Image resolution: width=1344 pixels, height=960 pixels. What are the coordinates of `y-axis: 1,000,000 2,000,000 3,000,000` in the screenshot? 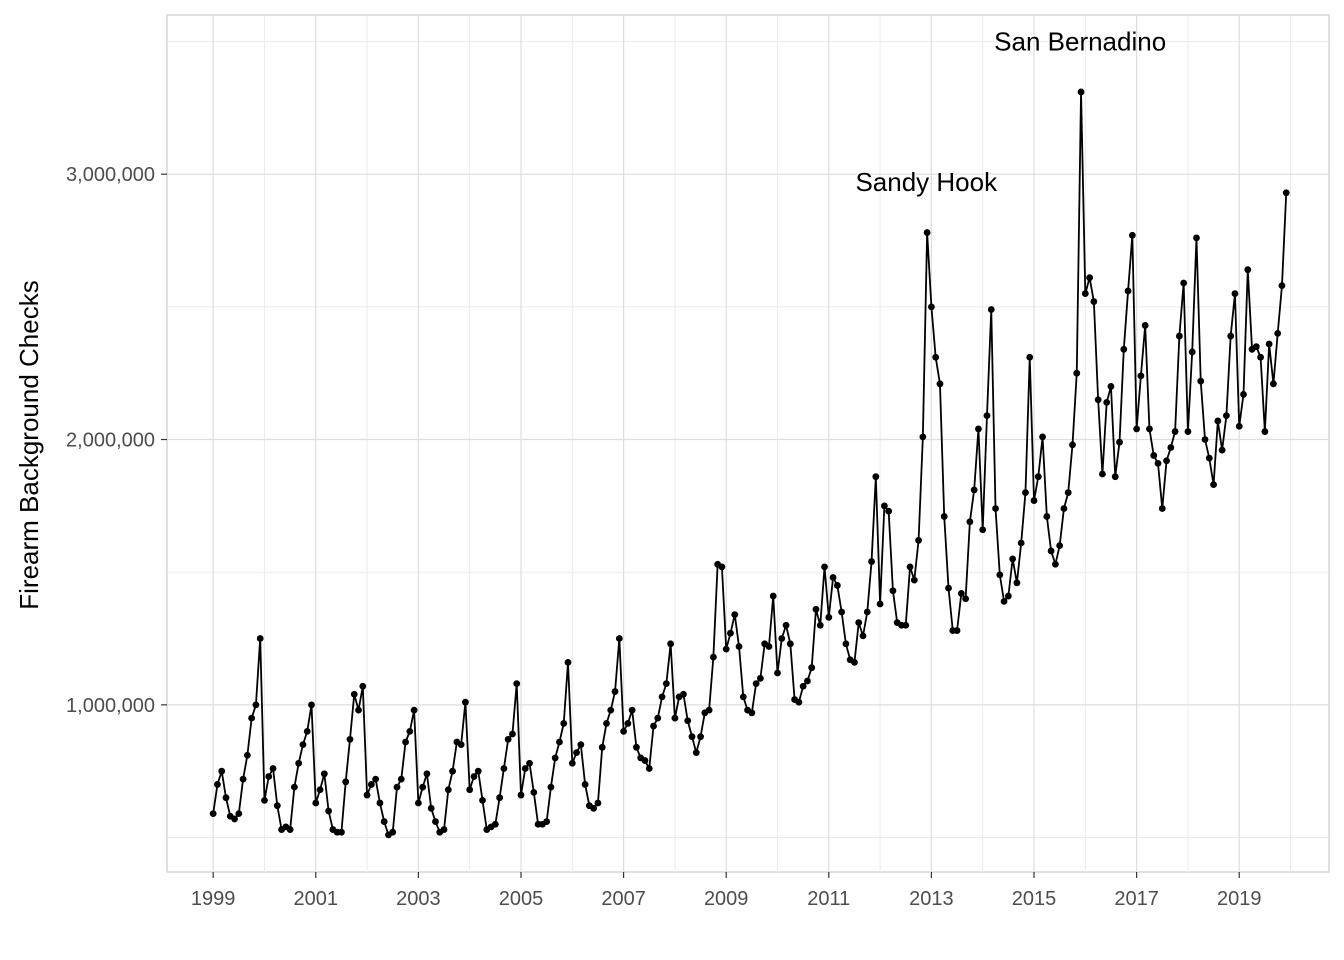 It's located at (116, 440).